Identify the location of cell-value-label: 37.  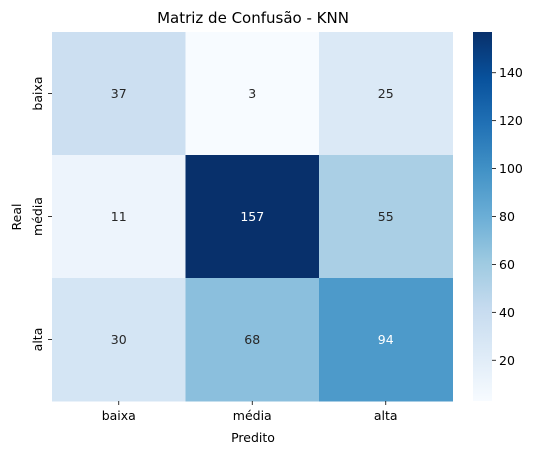
(119, 93).